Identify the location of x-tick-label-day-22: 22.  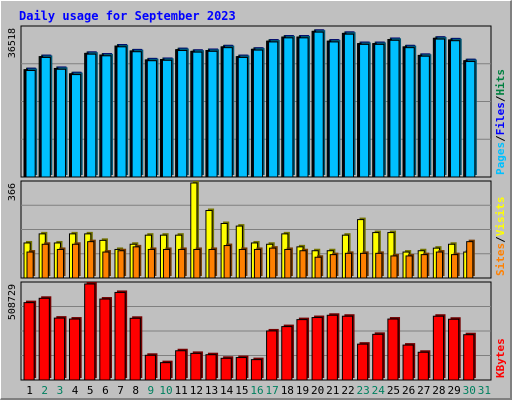
(347, 390).